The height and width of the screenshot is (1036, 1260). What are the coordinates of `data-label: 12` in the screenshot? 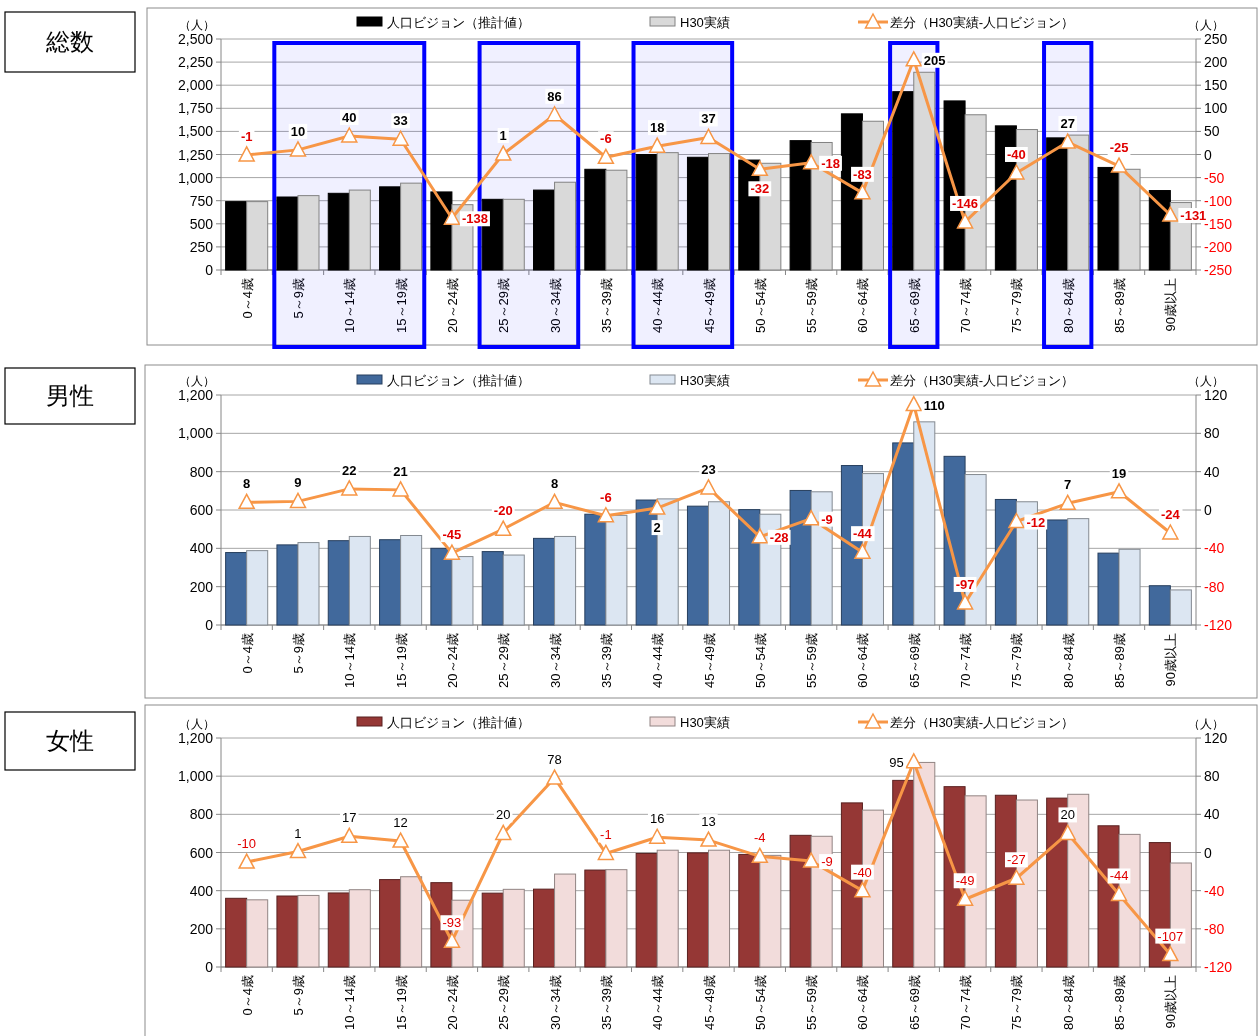 It's located at (400, 823).